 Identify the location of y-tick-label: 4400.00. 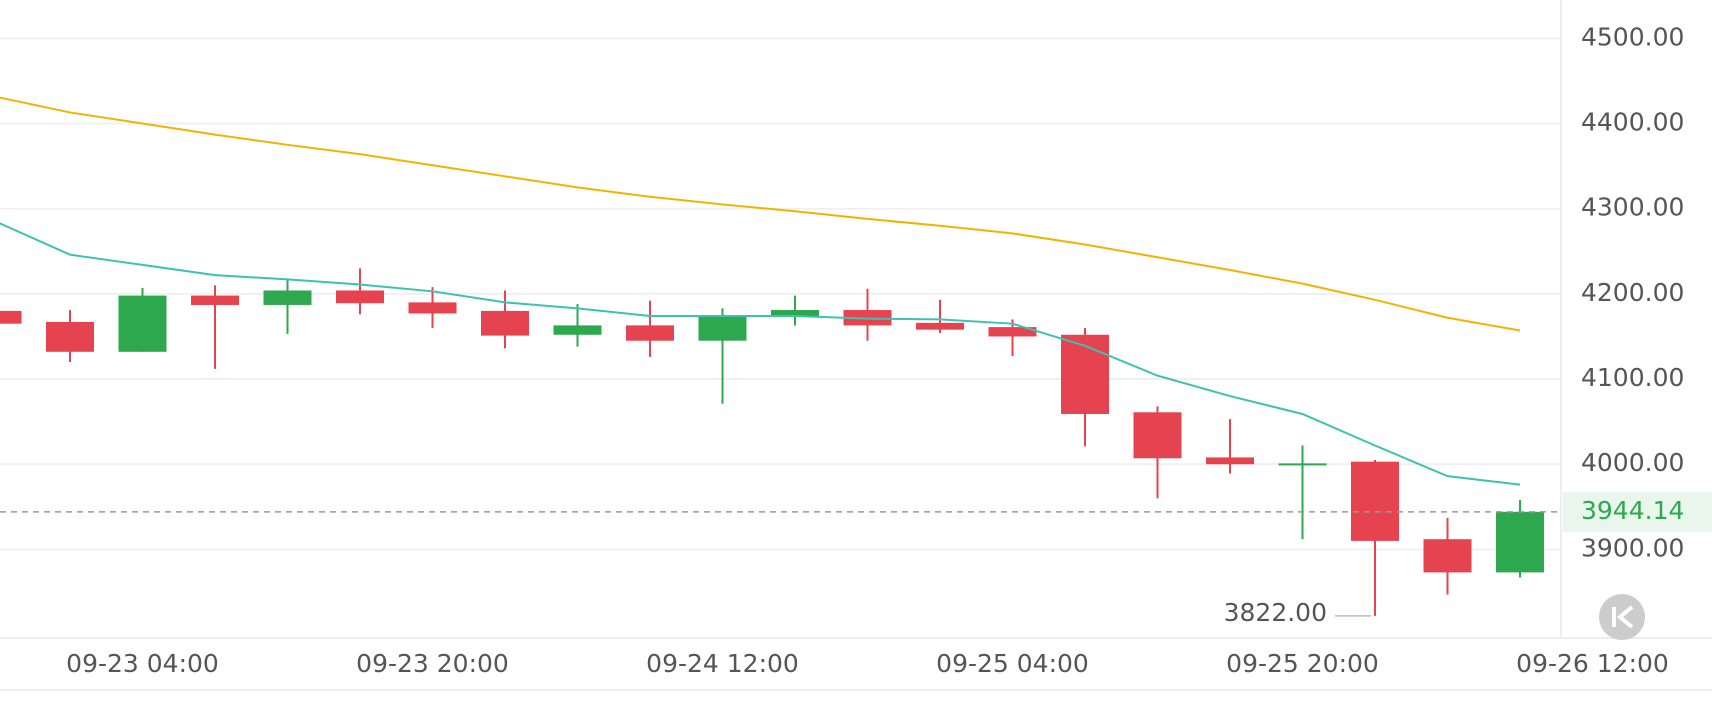
(1632, 122).